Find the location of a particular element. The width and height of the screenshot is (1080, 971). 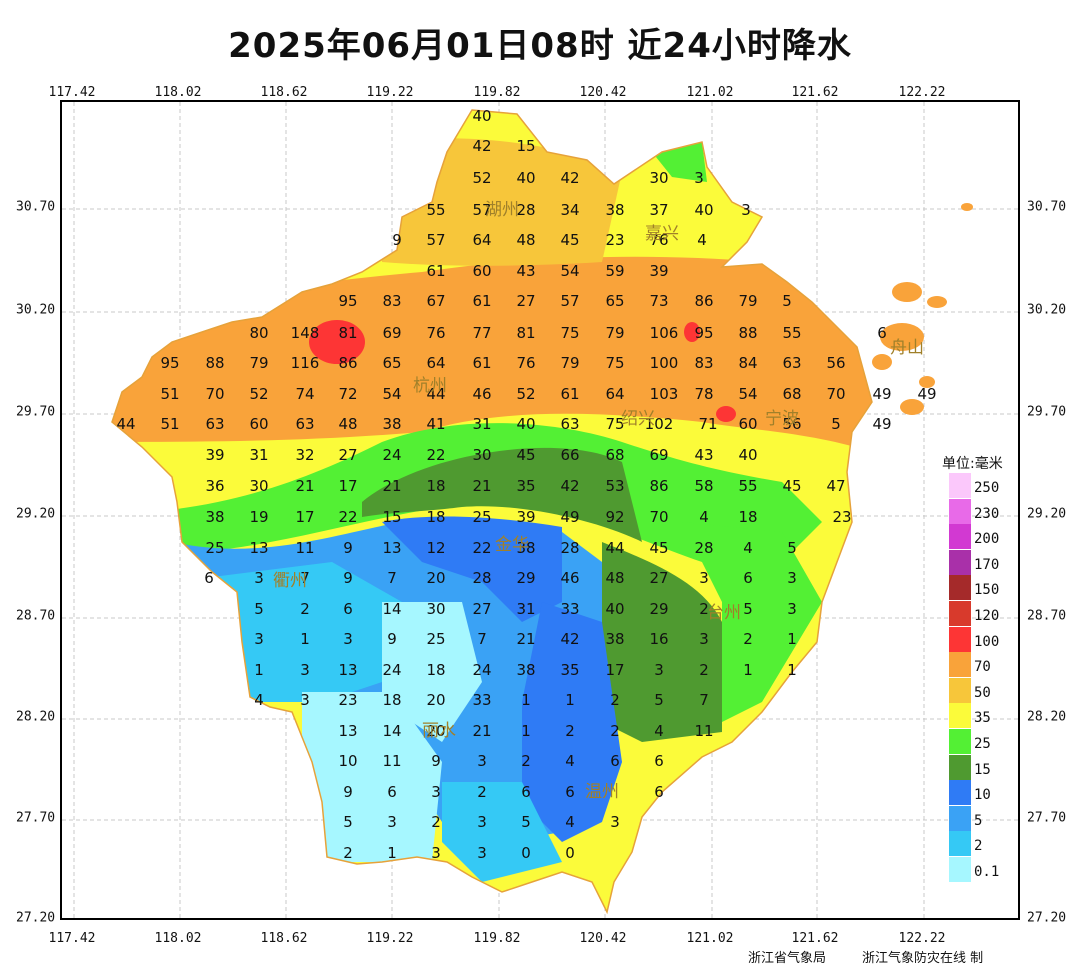

y-tick: 27.20 is located at coordinates (36, 918).